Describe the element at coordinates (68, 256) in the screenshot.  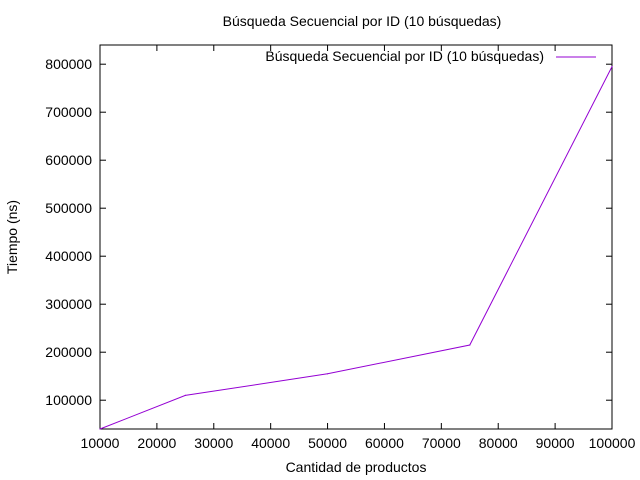
I see `y-tick-label: 400000` at that location.